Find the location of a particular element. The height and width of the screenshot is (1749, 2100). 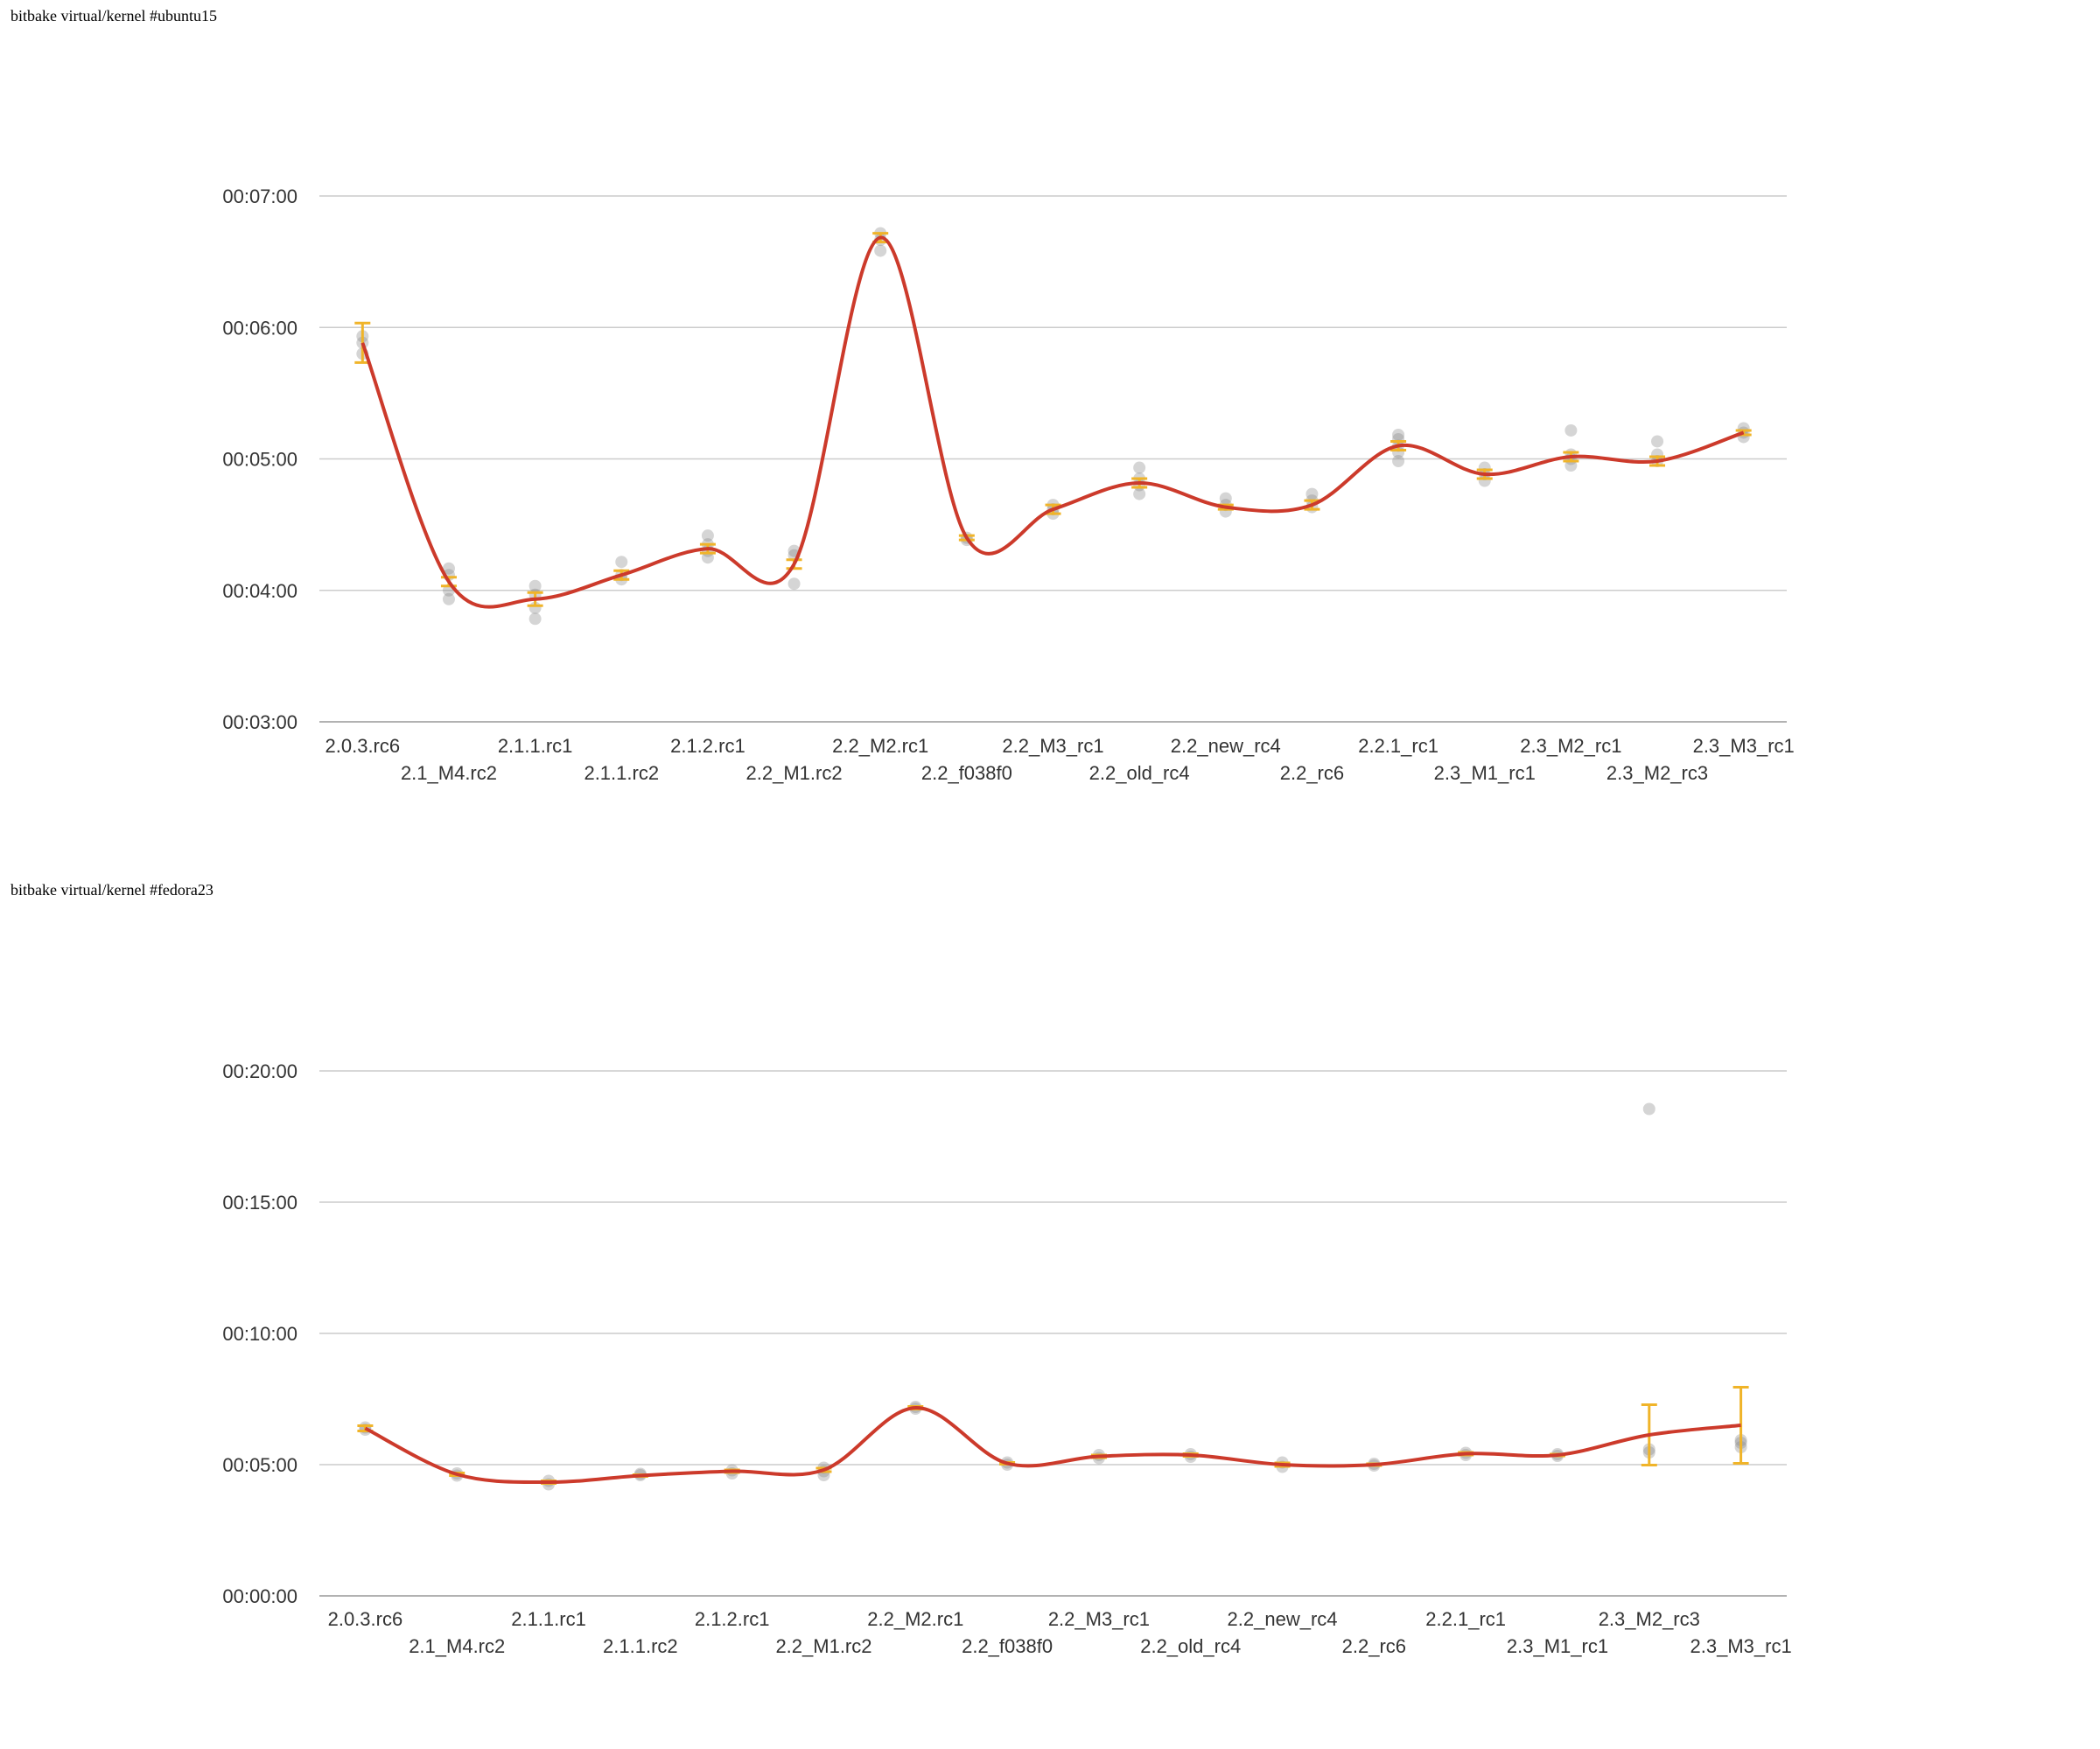

y-tick-label: 00:07:00 is located at coordinates (260, 196).